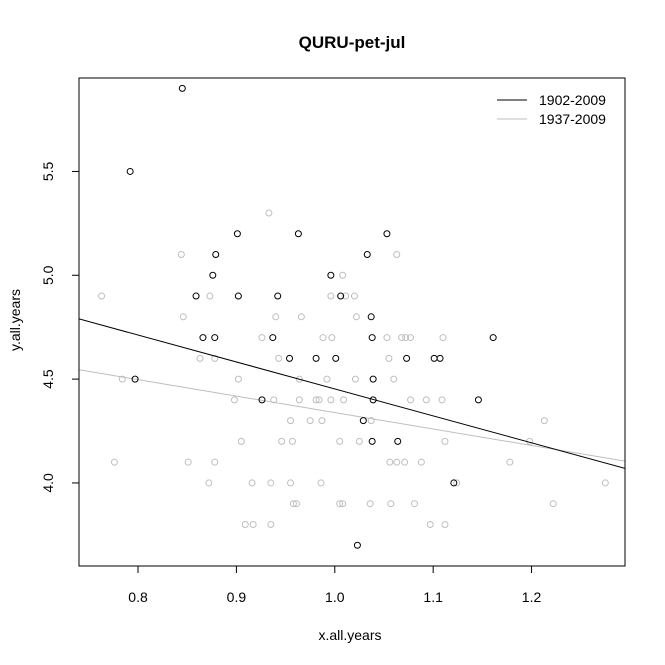  Describe the element at coordinates (352, 42) in the screenshot. I see `chart-title: QURU-pet-jul` at that location.